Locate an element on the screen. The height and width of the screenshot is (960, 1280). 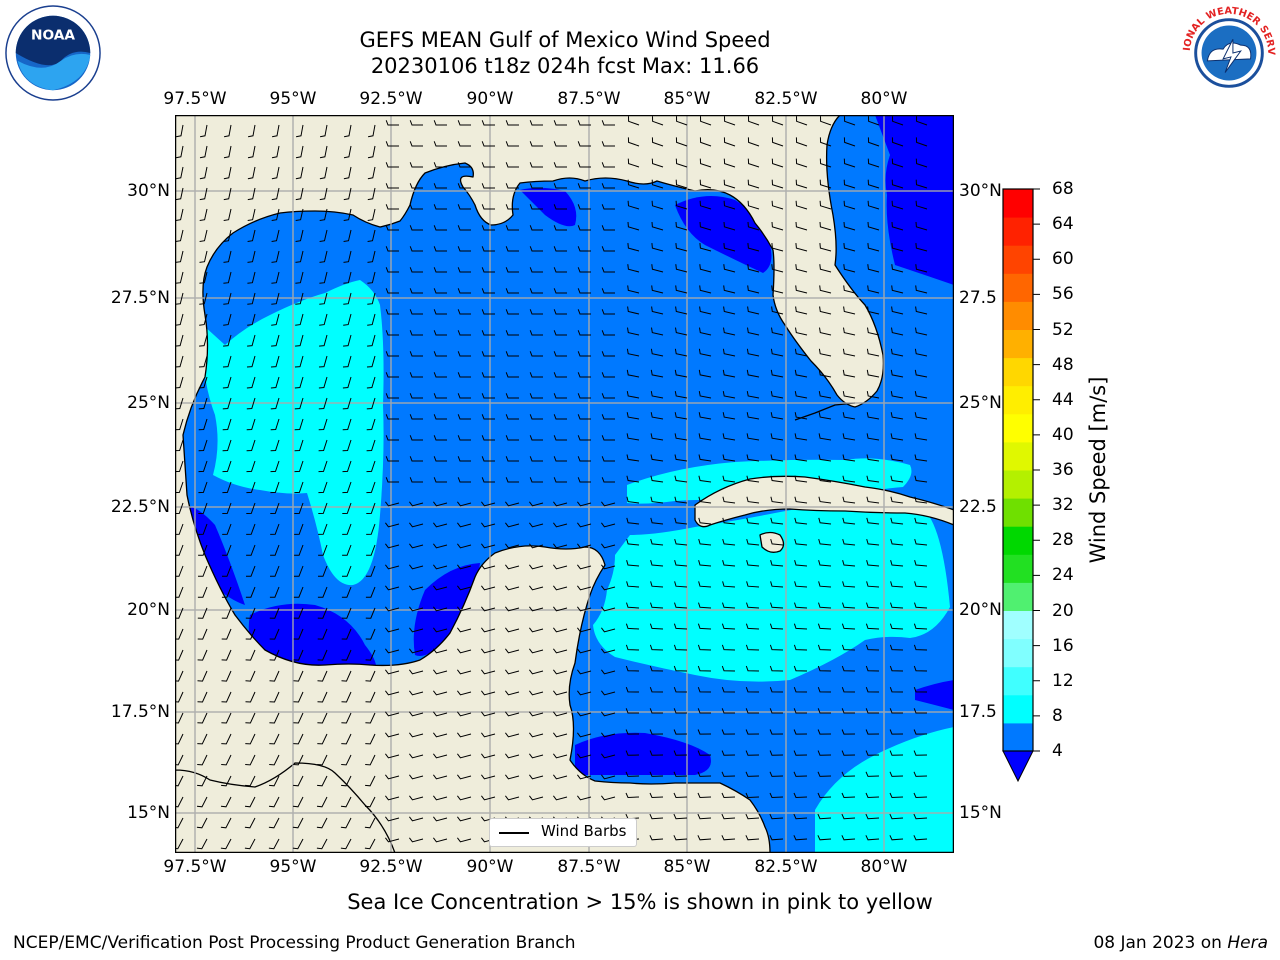
colorbar-tick-label: 20 is located at coordinates (1063, 610).